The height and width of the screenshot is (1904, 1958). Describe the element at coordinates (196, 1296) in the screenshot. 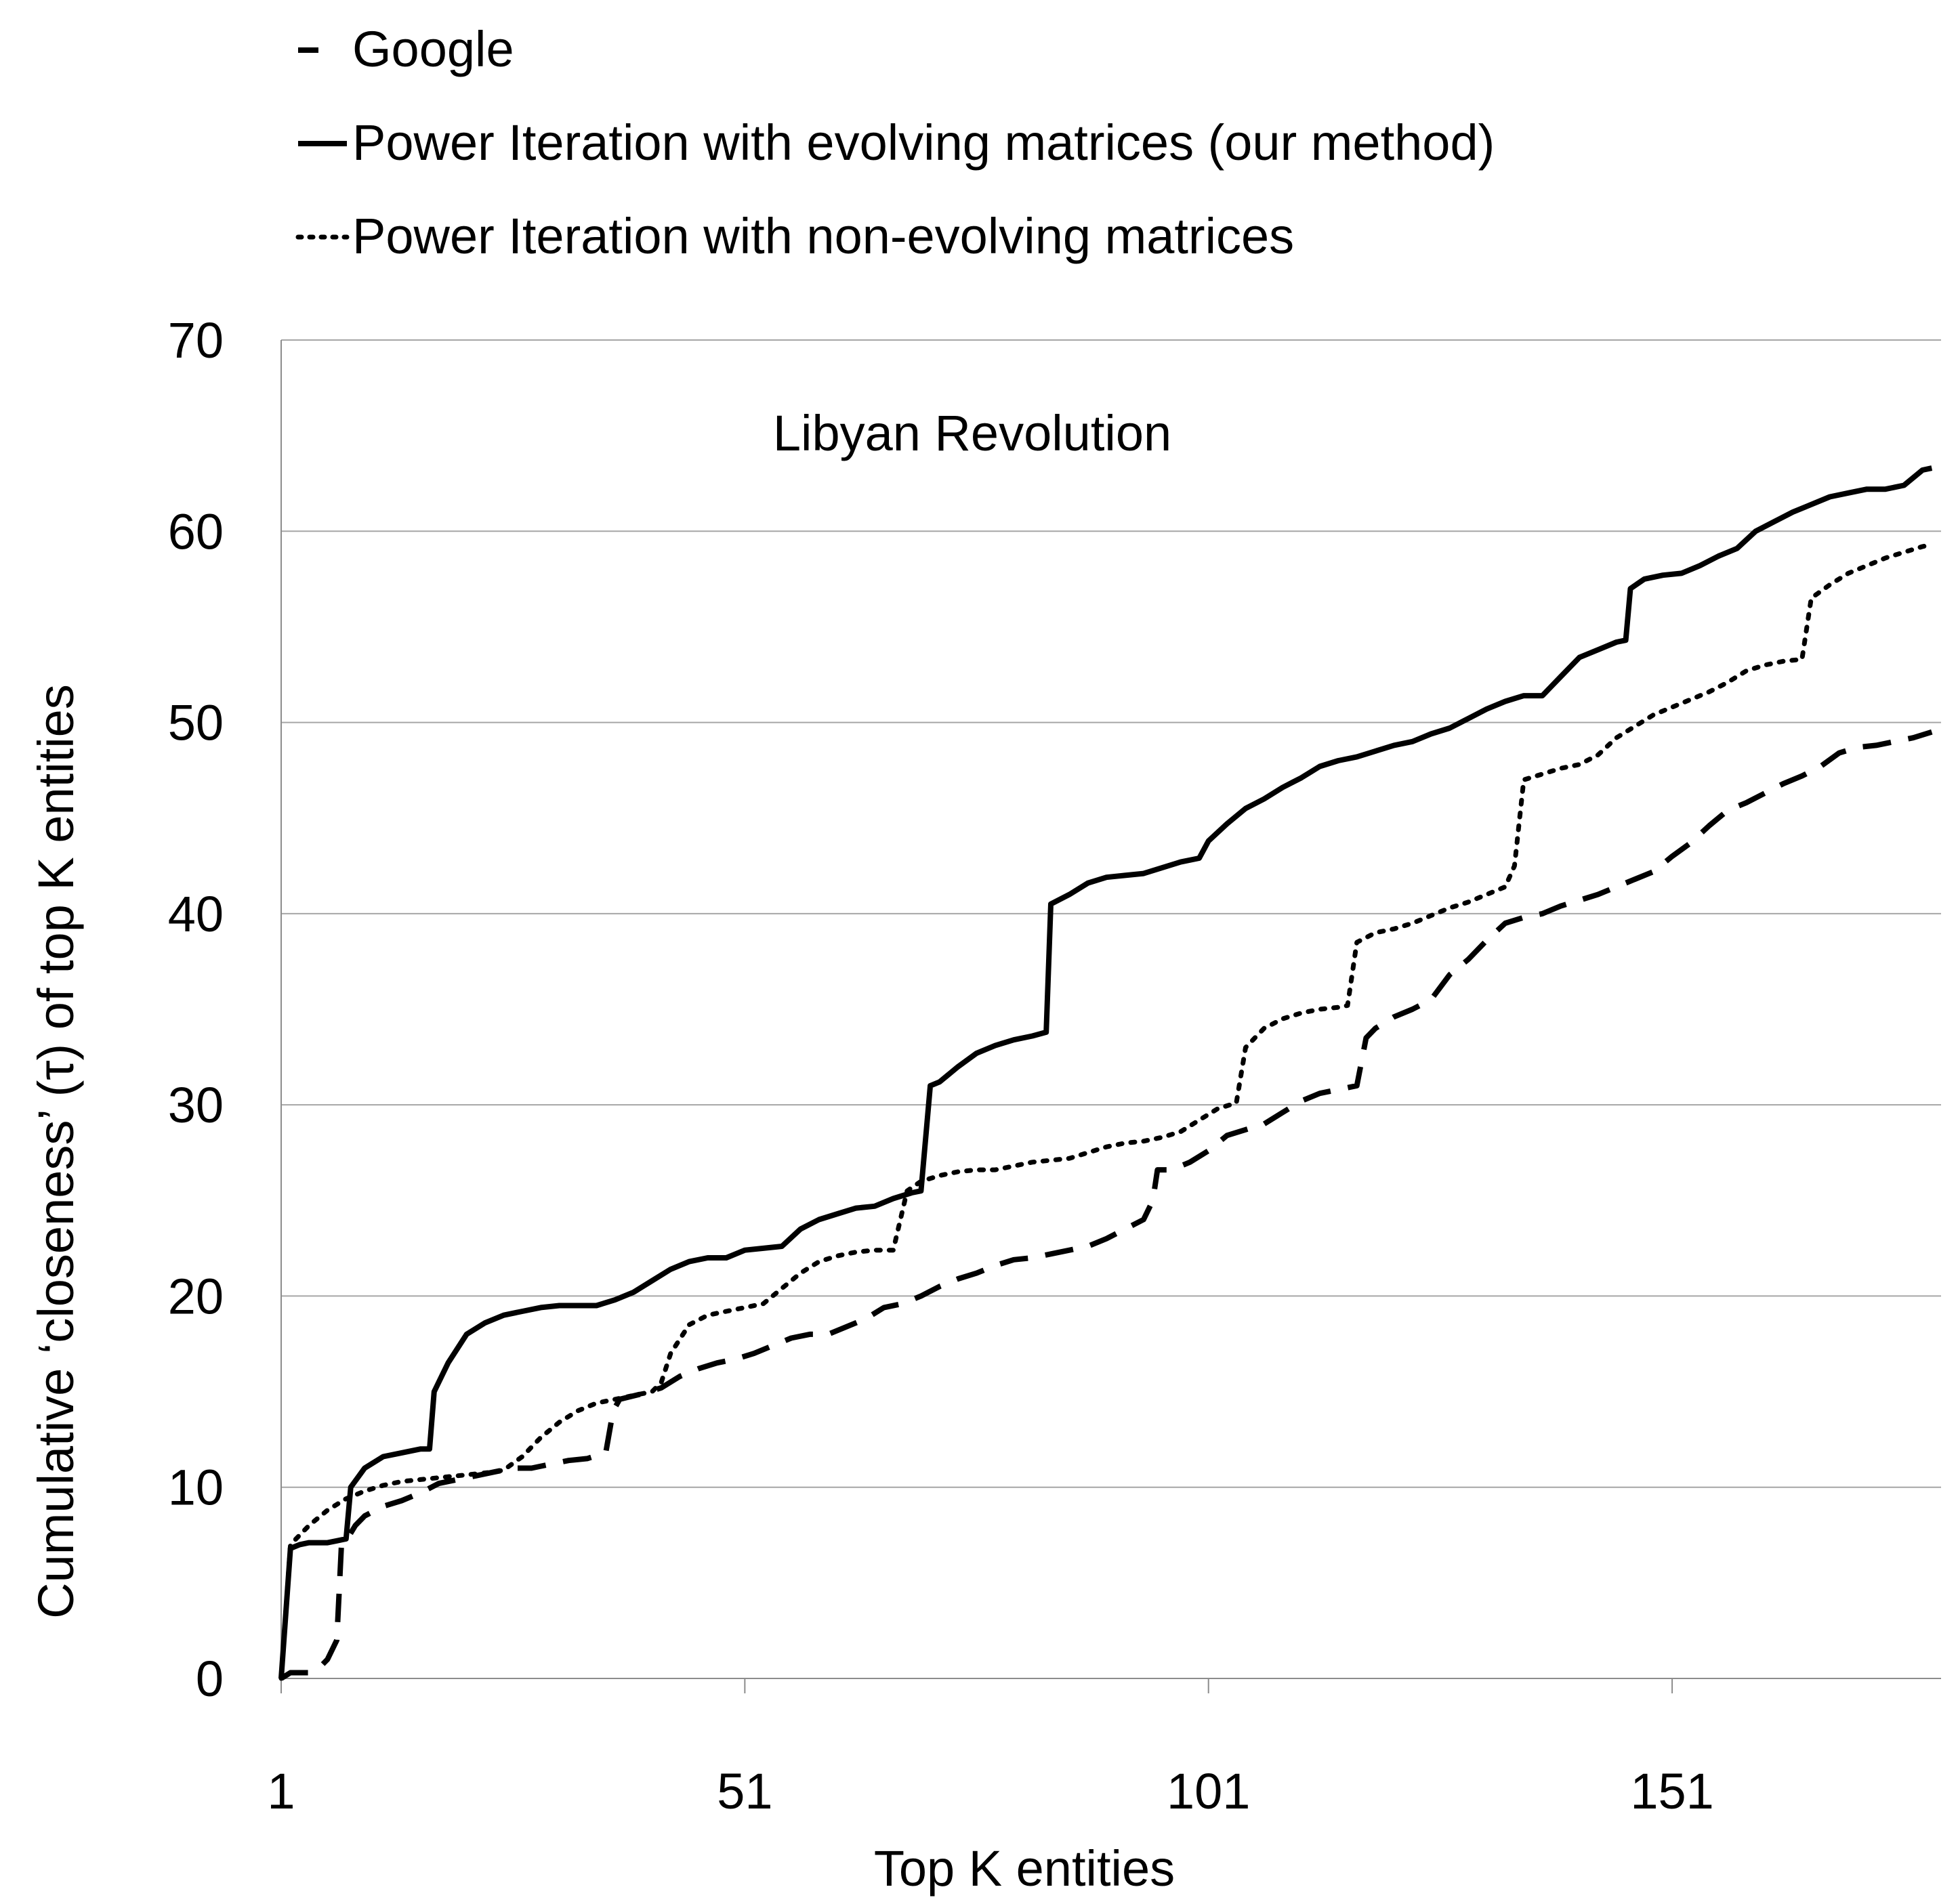

I see `y-tick-label: 20` at that location.